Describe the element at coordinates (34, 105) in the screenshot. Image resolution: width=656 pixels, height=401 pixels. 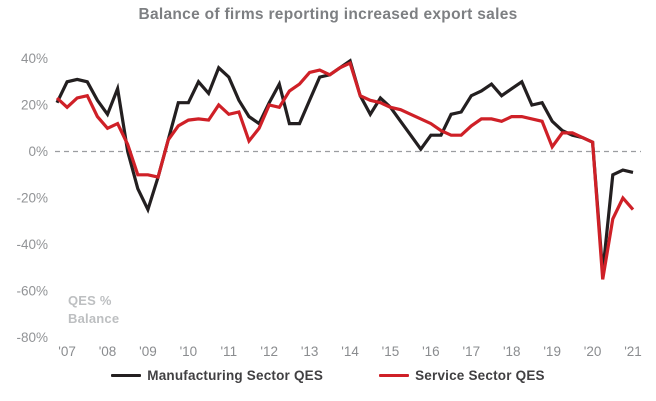
I see `y-axis-label: 20%` at that location.